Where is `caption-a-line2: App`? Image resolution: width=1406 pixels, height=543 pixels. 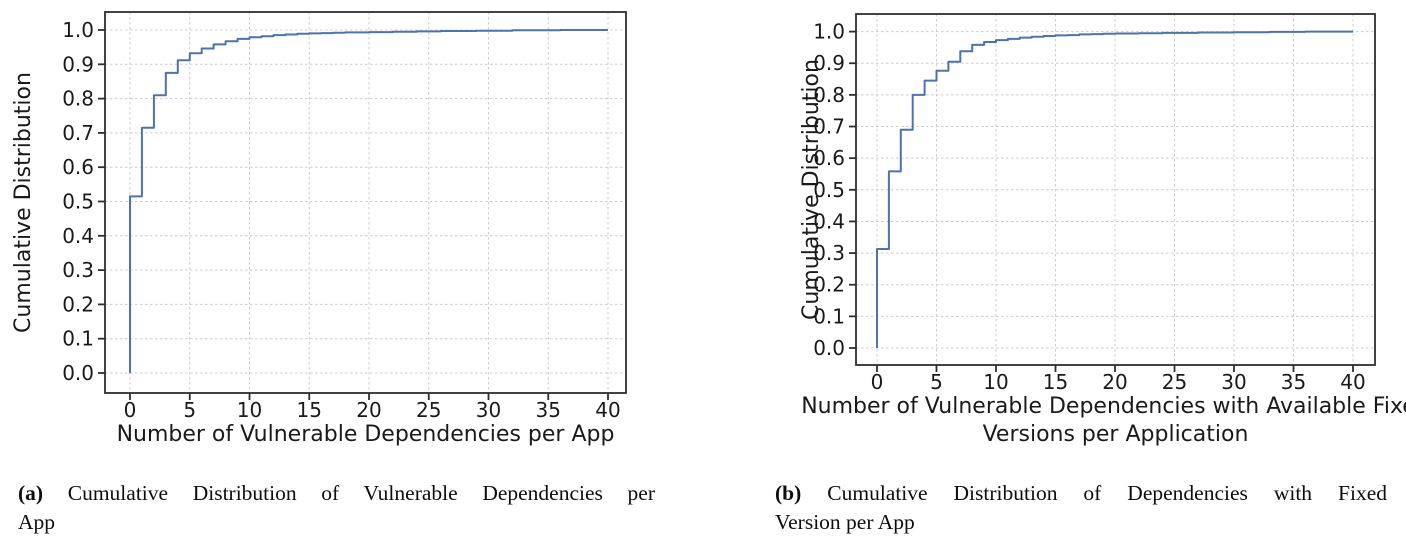 caption-a-line2: App is located at coordinates (37, 522).